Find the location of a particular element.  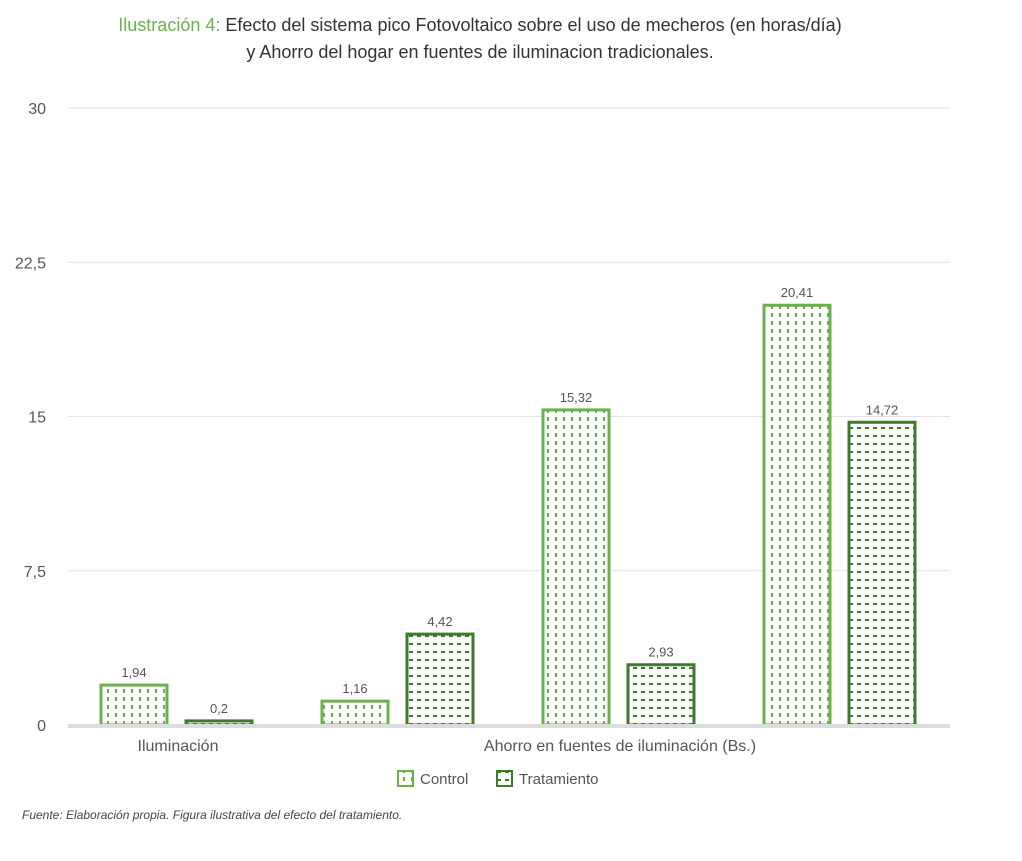

x-category-label: Ahorro en fuentes de iluminación (Bs.) is located at coordinates (620, 746).